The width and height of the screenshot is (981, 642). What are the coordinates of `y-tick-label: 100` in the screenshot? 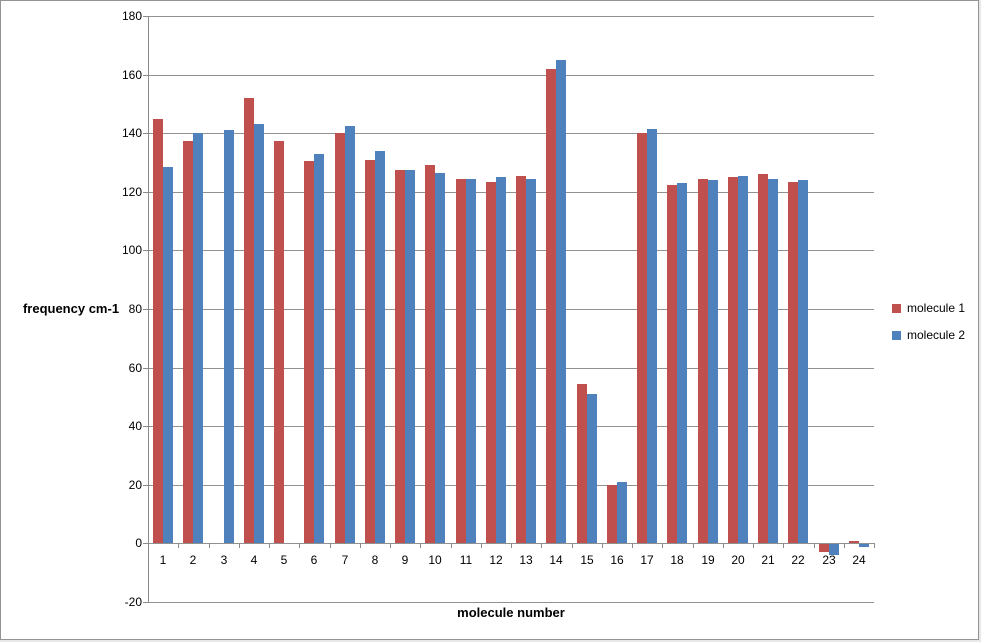 It's located at (131, 250).